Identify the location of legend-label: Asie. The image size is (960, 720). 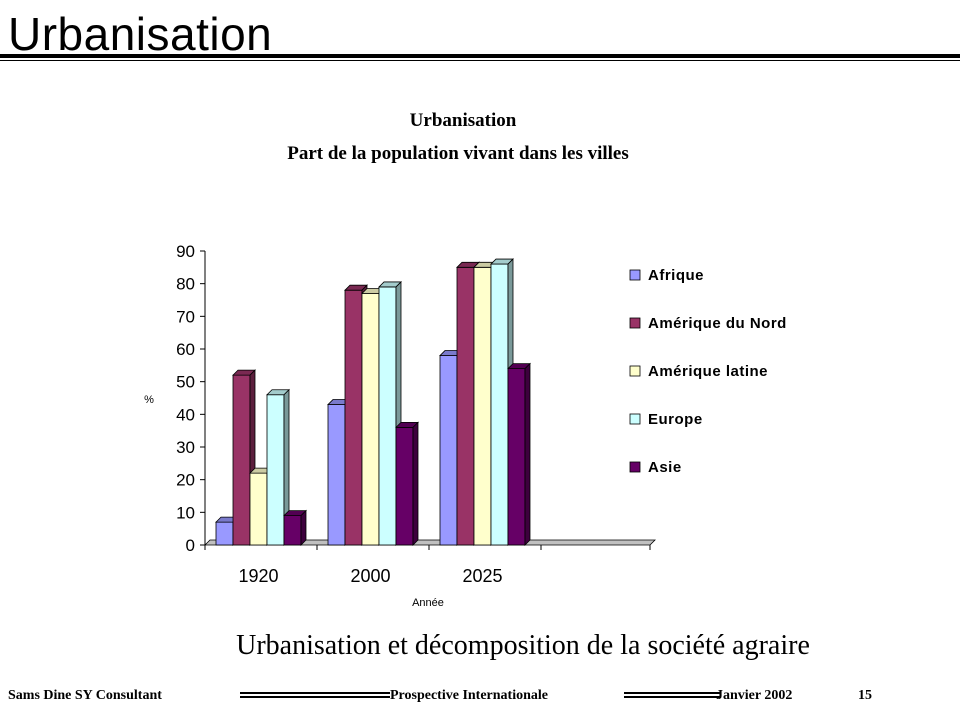
(665, 467).